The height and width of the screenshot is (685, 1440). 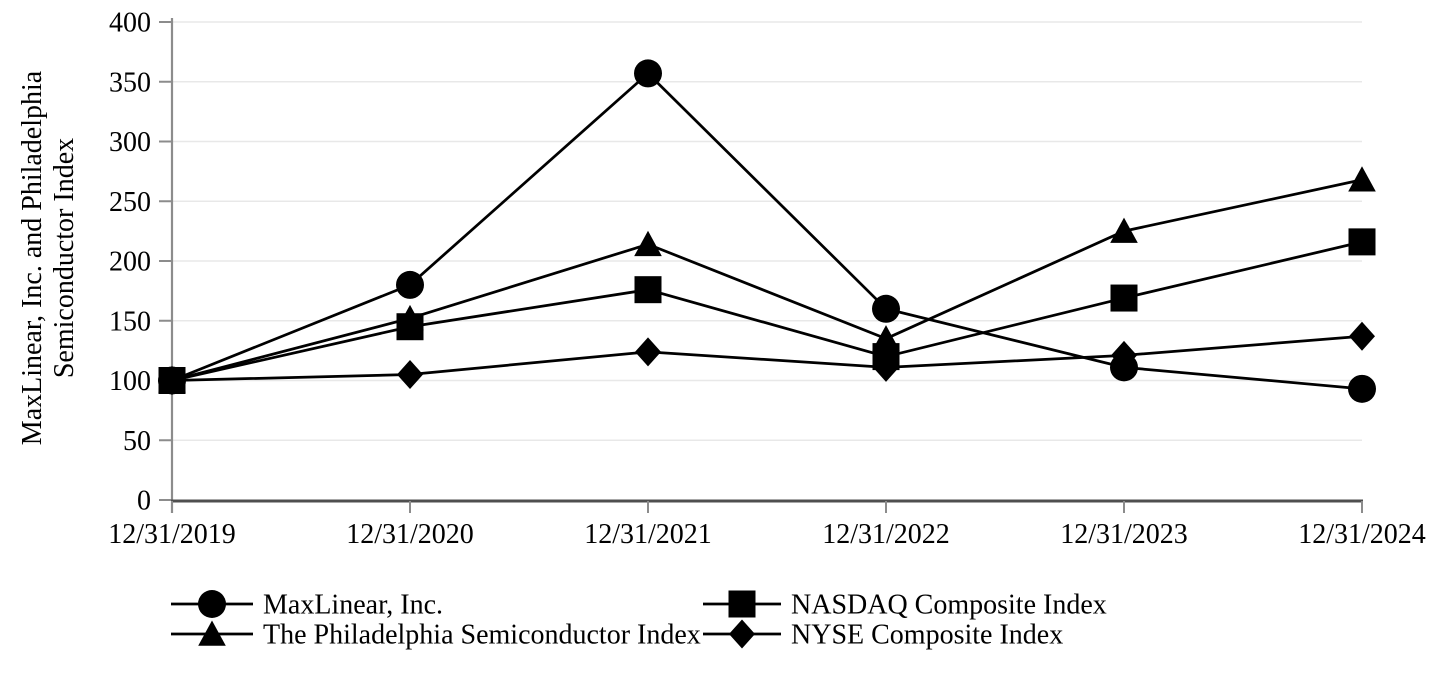 I want to click on y-tick-label-350: 350, so click(x=130, y=82).